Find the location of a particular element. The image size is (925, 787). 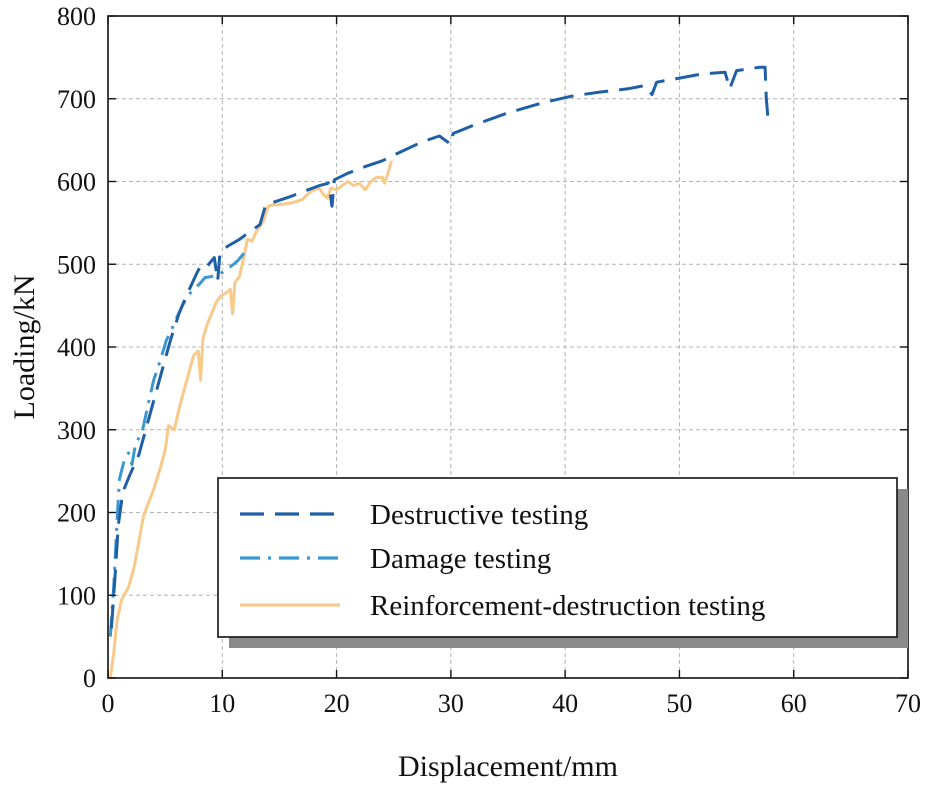

y-tick-label: 600 is located at coordinates (76, 182).